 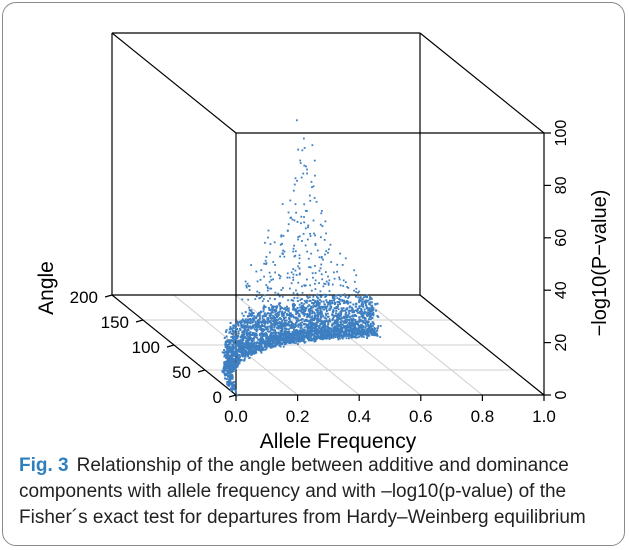 What do you see at coordinates (600, 263) in the screenshot?
I see `z-axis-label: −log10(P−value)` at bounding box center [600, 263].